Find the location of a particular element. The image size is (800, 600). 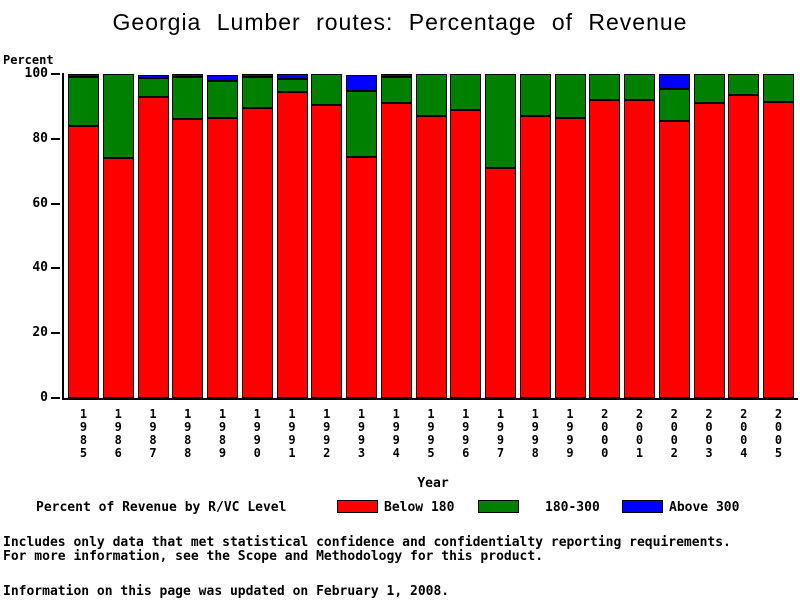

x-tick-label-1991: 1 9 9 1 is located at coordinates (292, 433).